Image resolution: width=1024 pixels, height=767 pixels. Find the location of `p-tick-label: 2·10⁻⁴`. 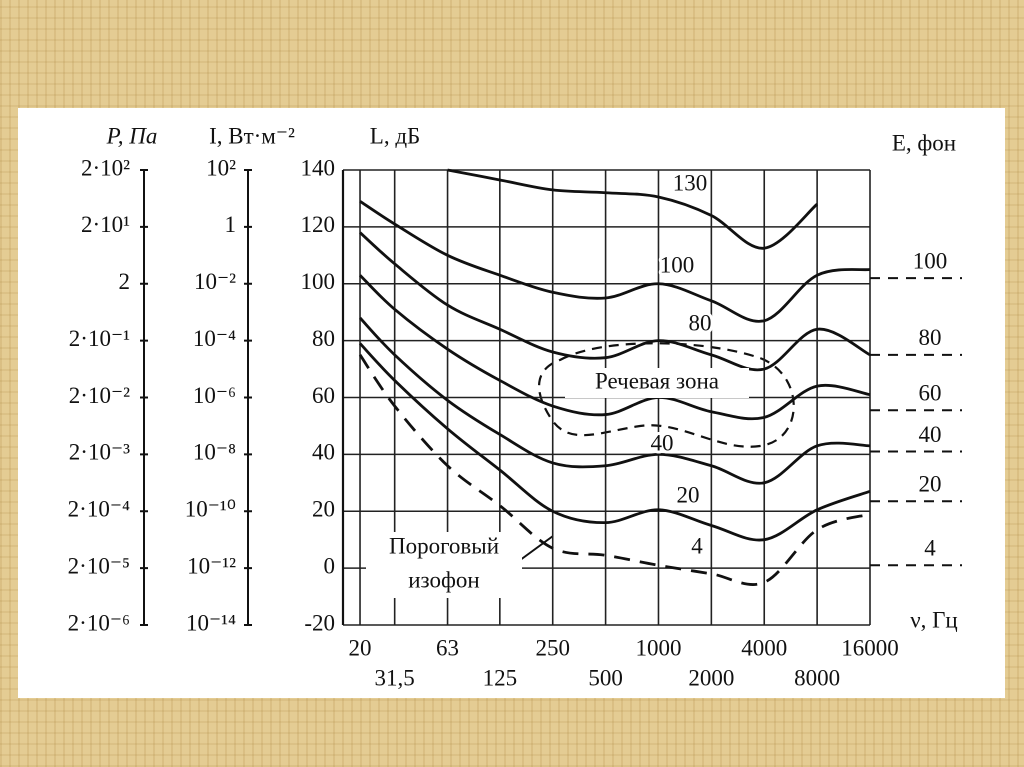

p-tick-label: 2·10⁻⁴ is located at coordinates (99, 509).